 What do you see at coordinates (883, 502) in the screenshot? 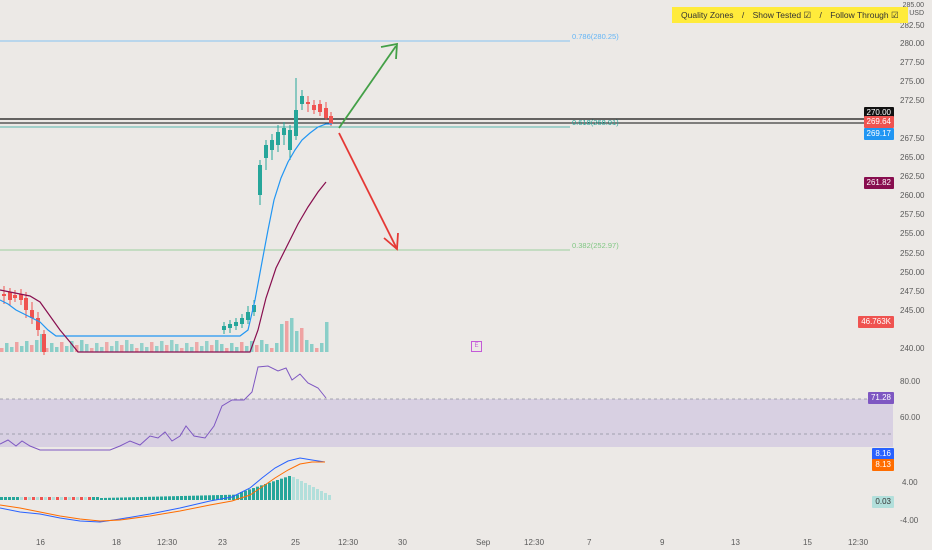
I see `histogram-tag: 0.03` at bounding box center [883, 502].